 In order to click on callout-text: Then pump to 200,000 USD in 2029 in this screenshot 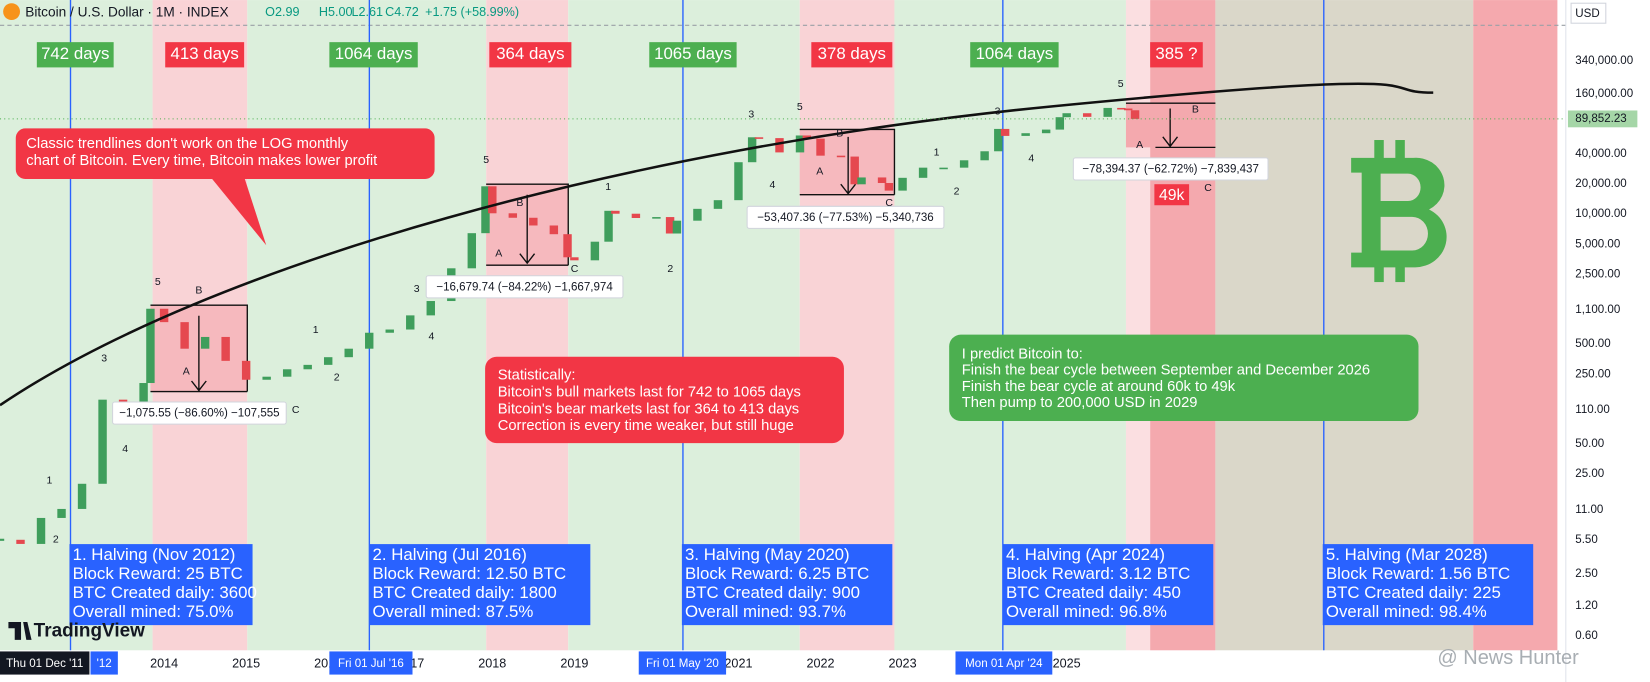, I will do `click(1080, 403)`.